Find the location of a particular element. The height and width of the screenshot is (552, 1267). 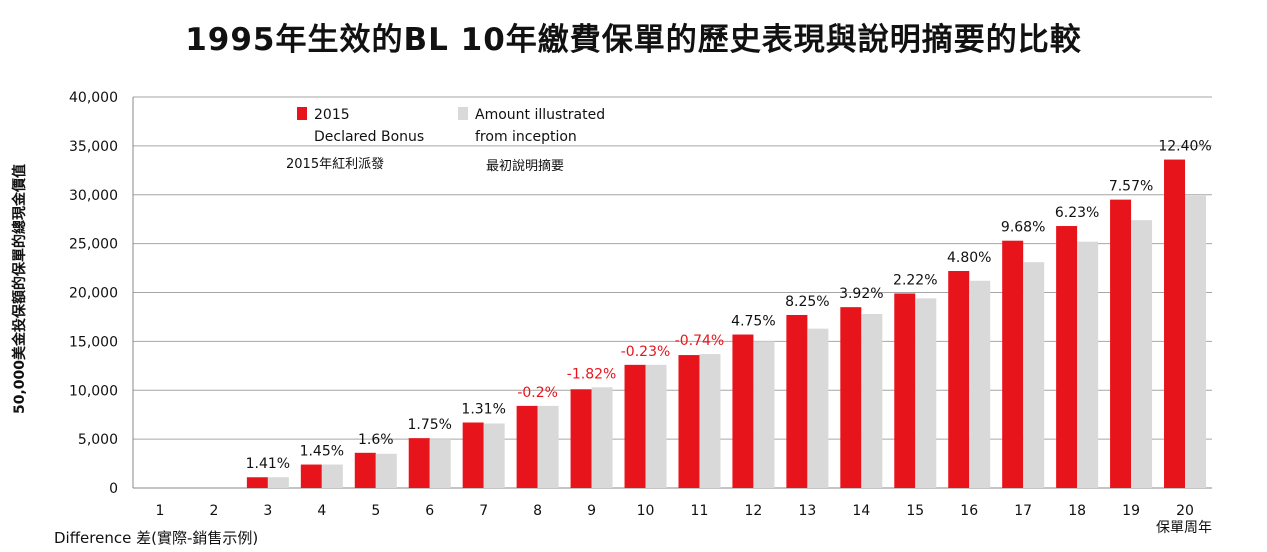

x-tick-label: 10 is located at coordinates (646, 511).